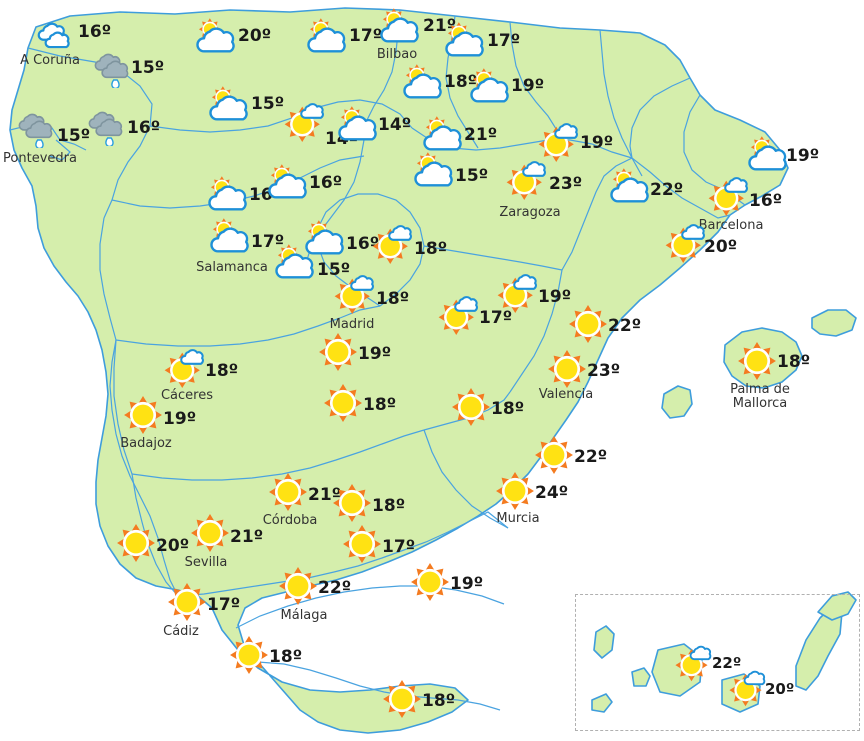 This screenshot has width=864, height=741. What do you see at coordinates (518, 519) in the screenshot?
I see `city-label: Murcia` at bounding box center [518, 519].